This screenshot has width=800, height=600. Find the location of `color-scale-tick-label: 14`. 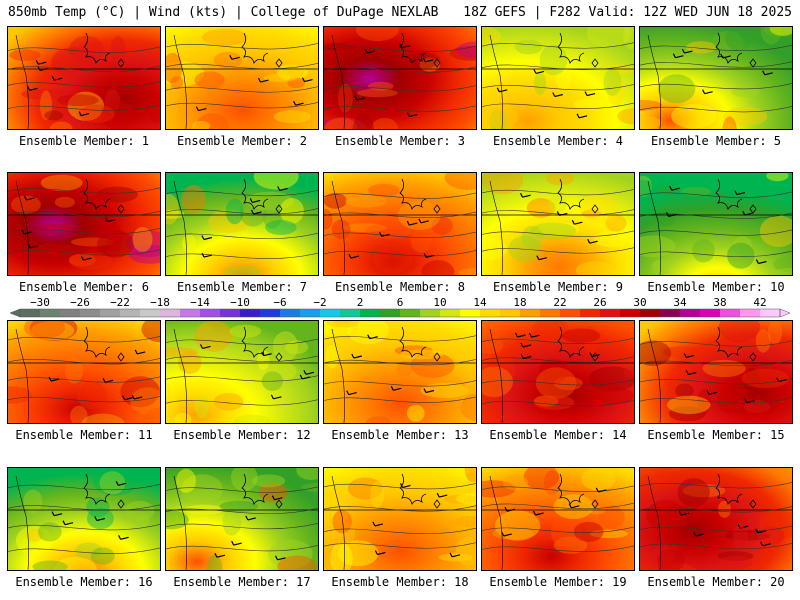

color-scale-tick-label: 14 is located at coordinates (480, 302).